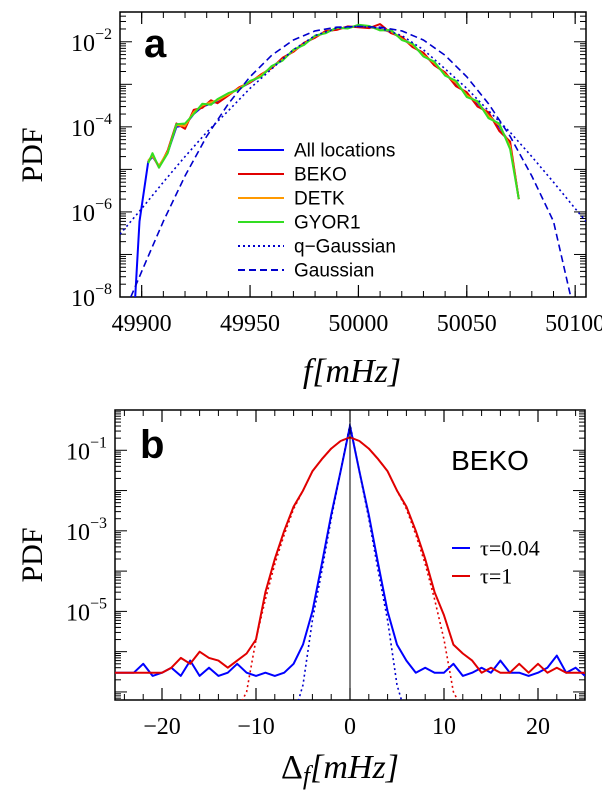 This screenshot has width=602, height=790. Describe the element at coordinates (256, 727) in the screenshot. I see `x-tick-label: −10` at that location.